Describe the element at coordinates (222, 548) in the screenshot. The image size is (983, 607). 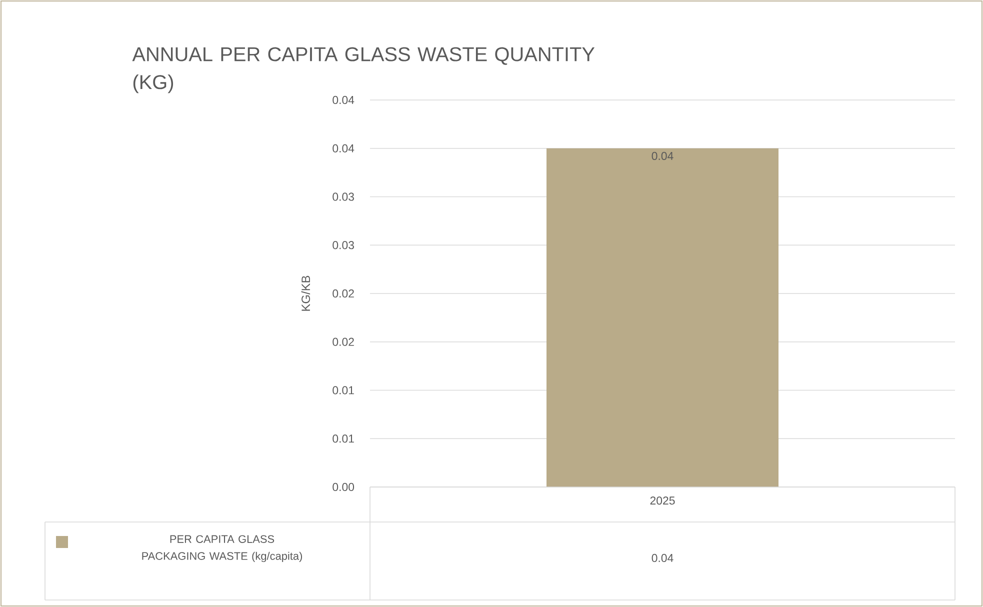
I see `text: PER CAPITA GLASS PACKAGING WASTE (kg/capita)` at that location.